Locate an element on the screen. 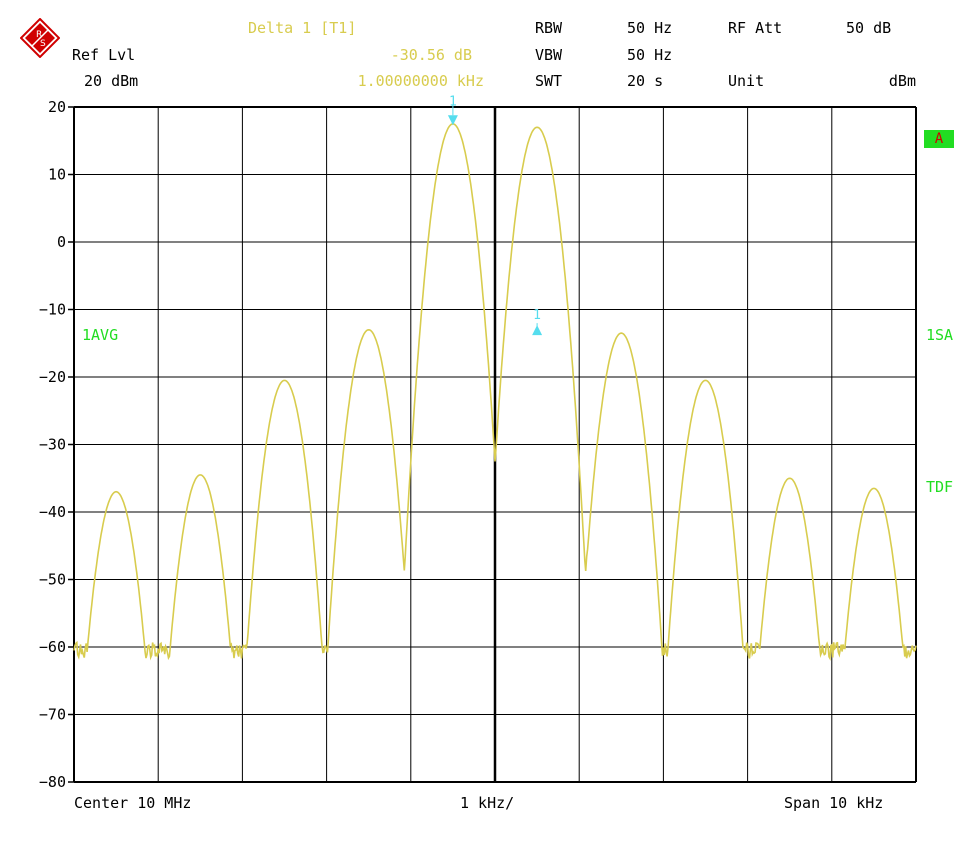  division-label: 1 kHz/ is located at coordinates (487, 803).